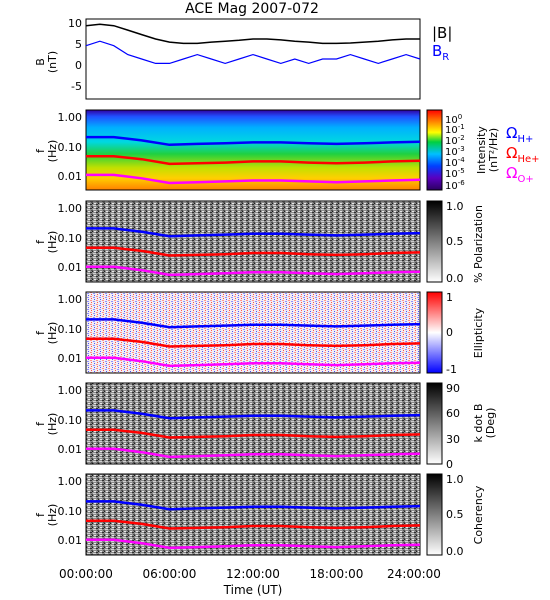 This screenshot has height=600, width=550. Describe the element at coordinates (434, 423) in the screenshot. I see `kdotb-colorbar` at that location.